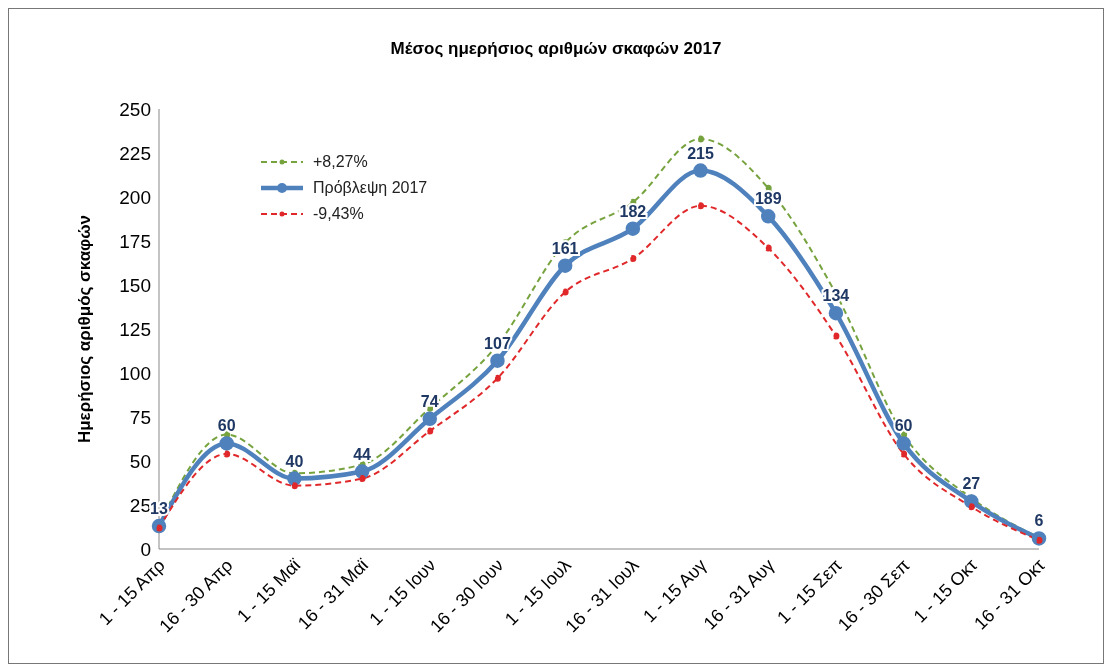 The height and width of the screenshot is (672, 1112). Describe the element at coordinates (338, 214) in the screenshot. I see `legend-label: -9,43%` at that location.